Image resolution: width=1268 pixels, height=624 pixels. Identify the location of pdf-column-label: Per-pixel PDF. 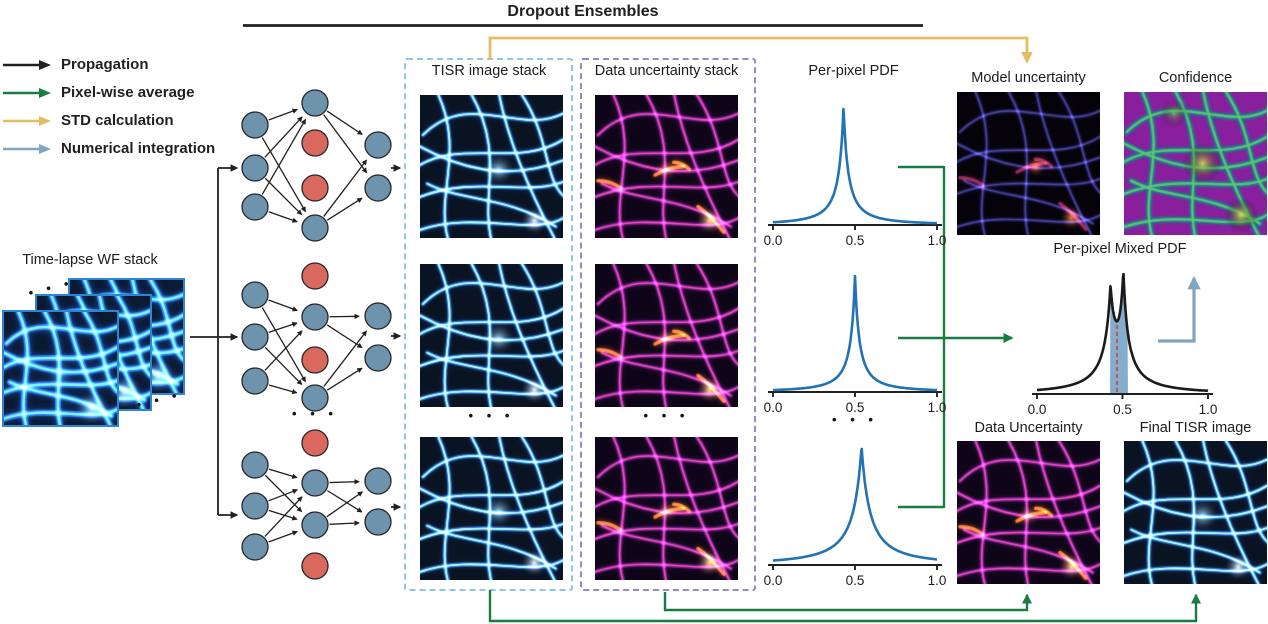
(853, 71).